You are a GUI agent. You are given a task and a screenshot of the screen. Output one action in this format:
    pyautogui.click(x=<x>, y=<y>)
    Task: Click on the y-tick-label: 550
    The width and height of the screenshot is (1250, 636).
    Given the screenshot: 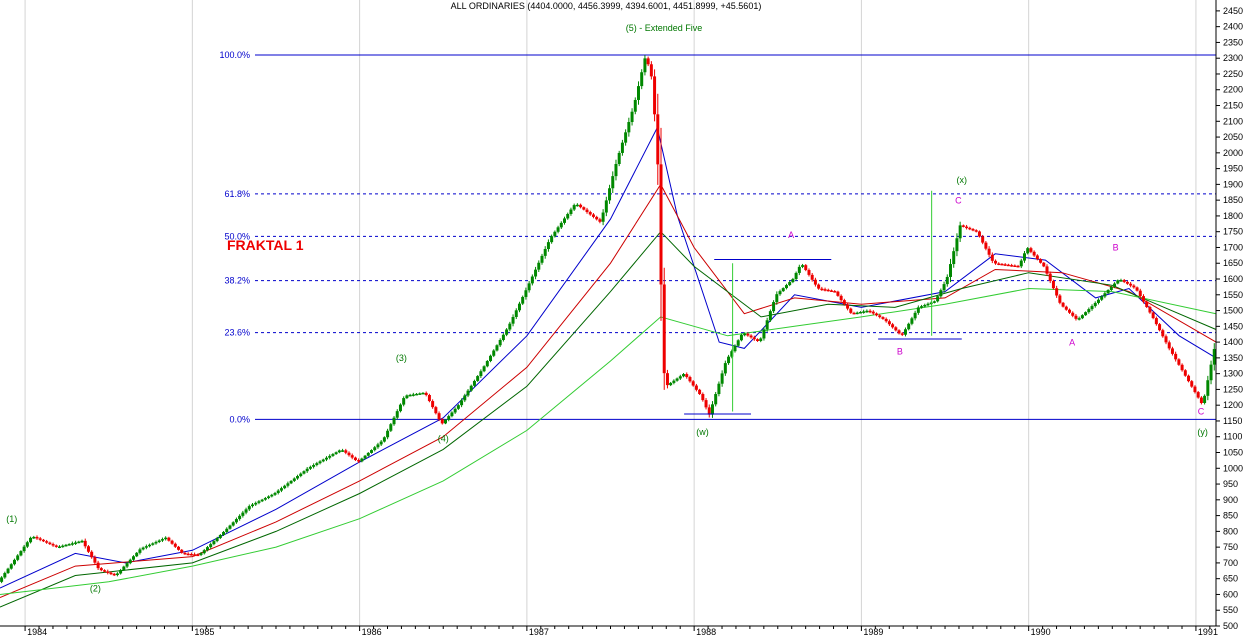 What is the action you would take?
    pyautogui.click(x=1230, y=610)
    